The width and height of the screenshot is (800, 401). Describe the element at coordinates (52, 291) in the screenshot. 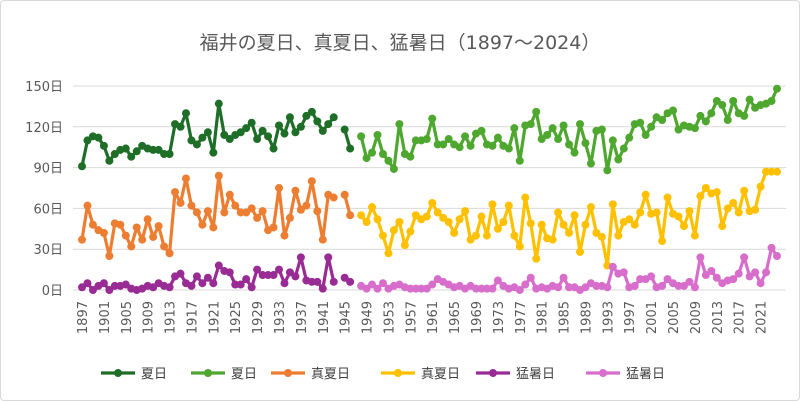

I see `y-tick-label: 0日` at that location.